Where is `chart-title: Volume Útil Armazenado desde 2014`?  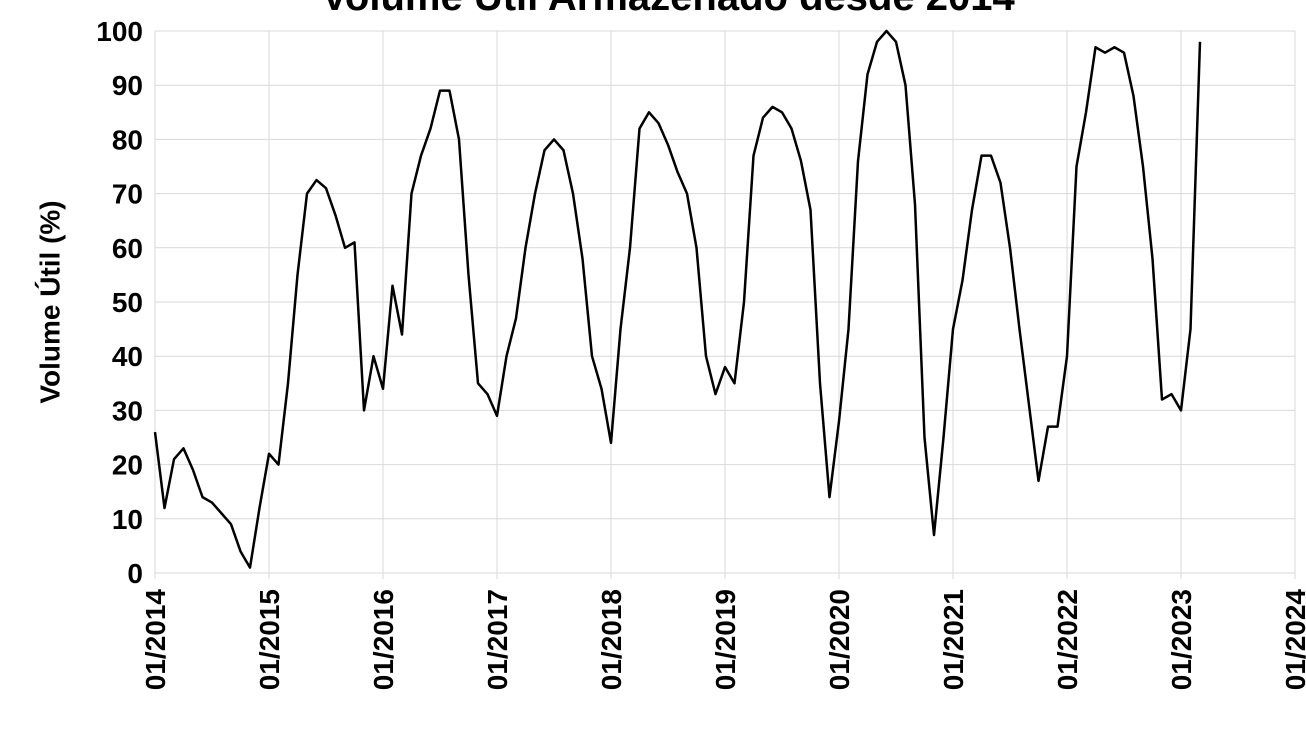
chart-title: Volume Útil Armazenado desde 2014 is located at coordinates (668, 9).